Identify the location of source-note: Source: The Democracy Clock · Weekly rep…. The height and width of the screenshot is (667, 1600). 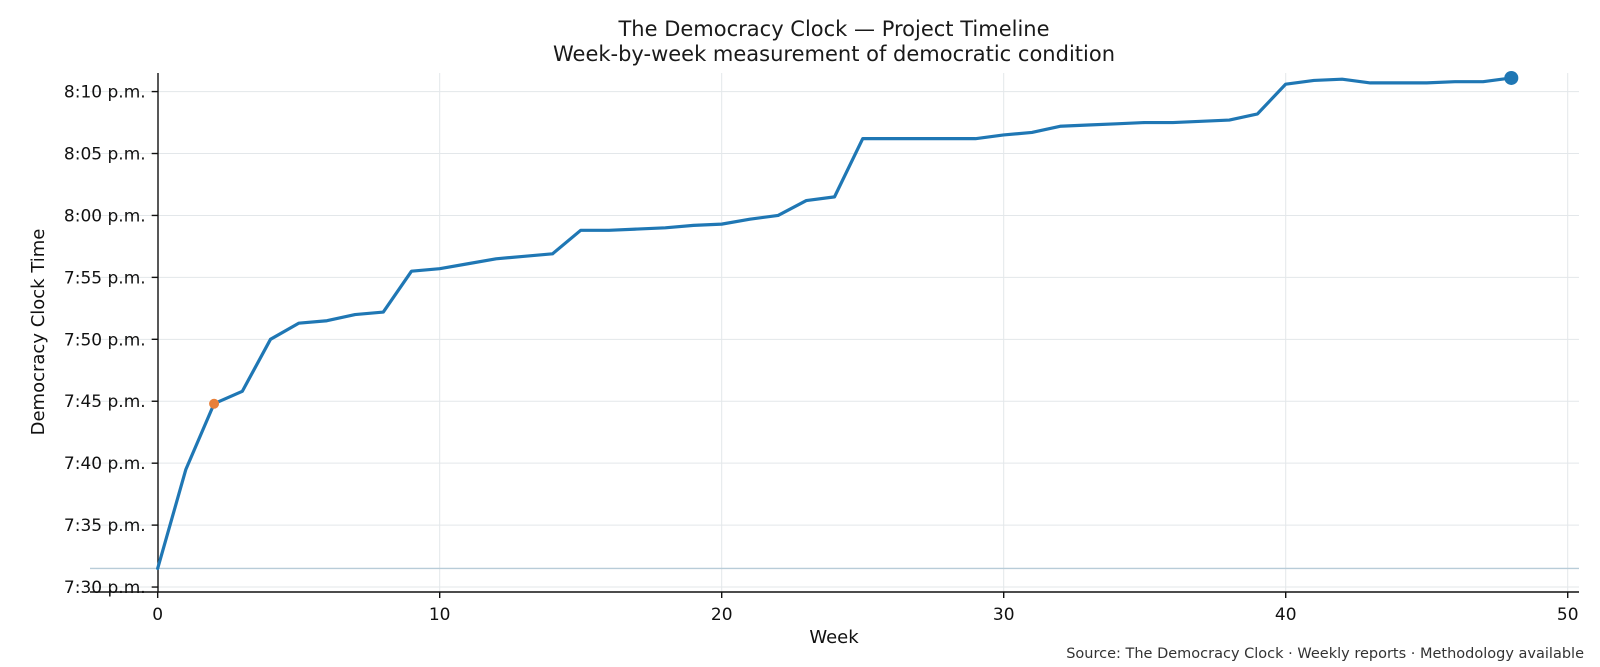
(1325, 654).